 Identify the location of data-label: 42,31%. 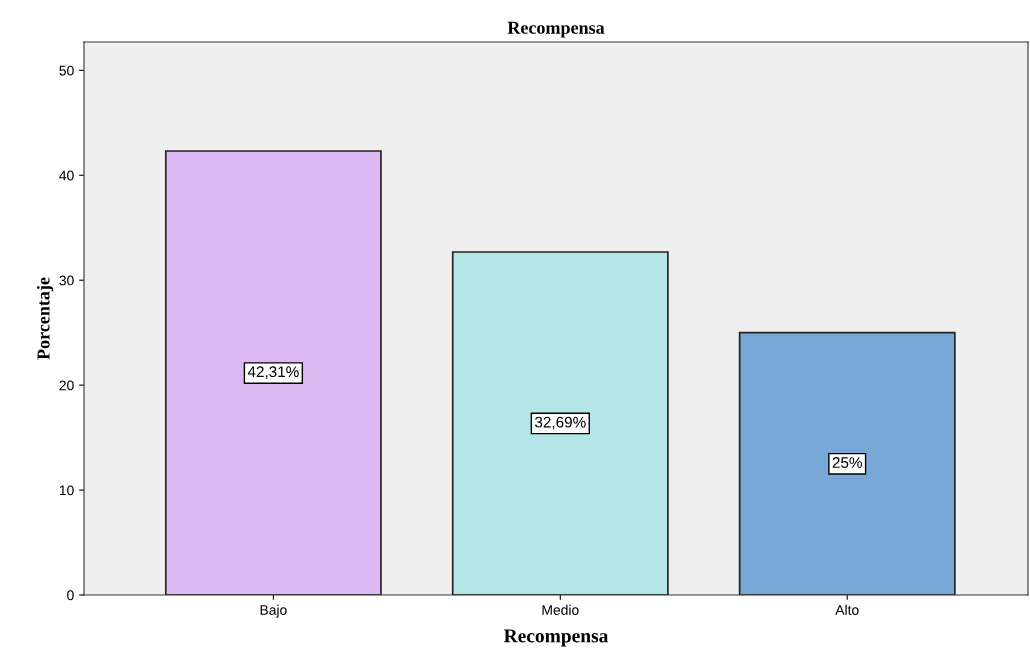
(273, 372).